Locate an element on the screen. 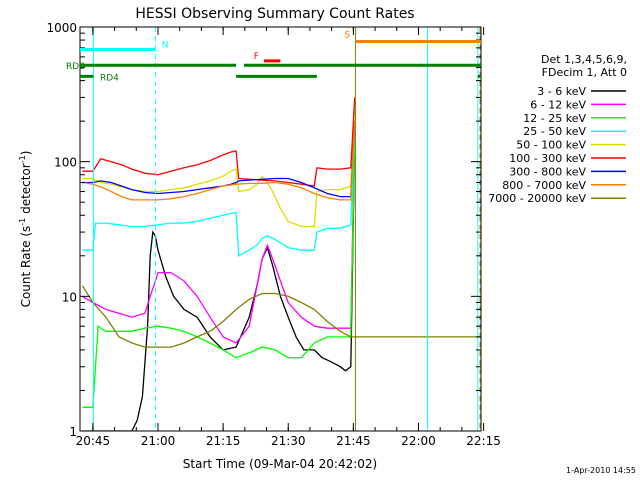 The width and height of the screenshot is (640, 480). y-axis-label: Count Rate (s-1 detector-1) is located at coordinates (25, 229).